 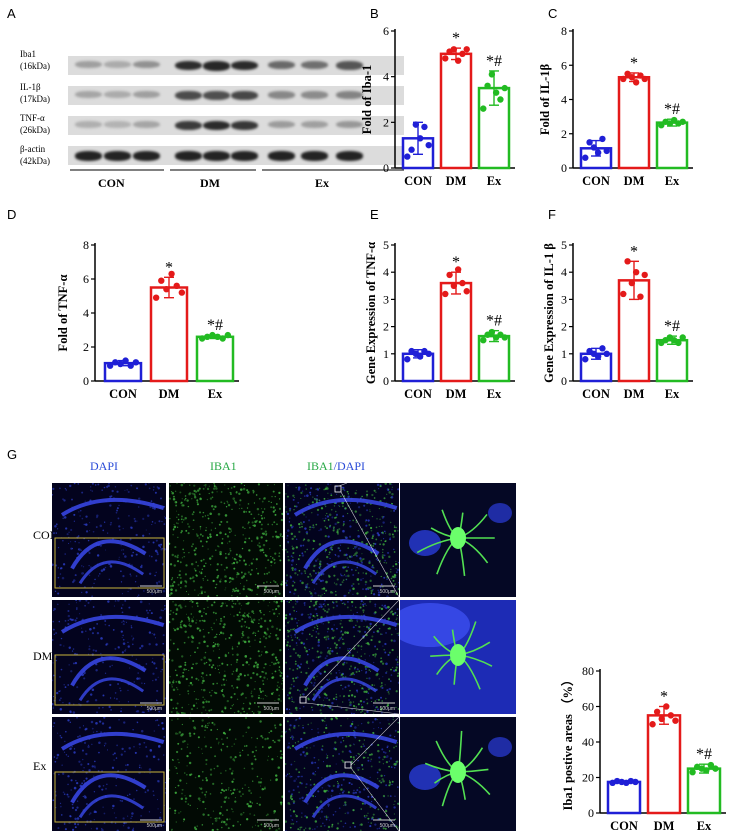 I want to click on header-merge-sep: /, so click(x=335, y=466).